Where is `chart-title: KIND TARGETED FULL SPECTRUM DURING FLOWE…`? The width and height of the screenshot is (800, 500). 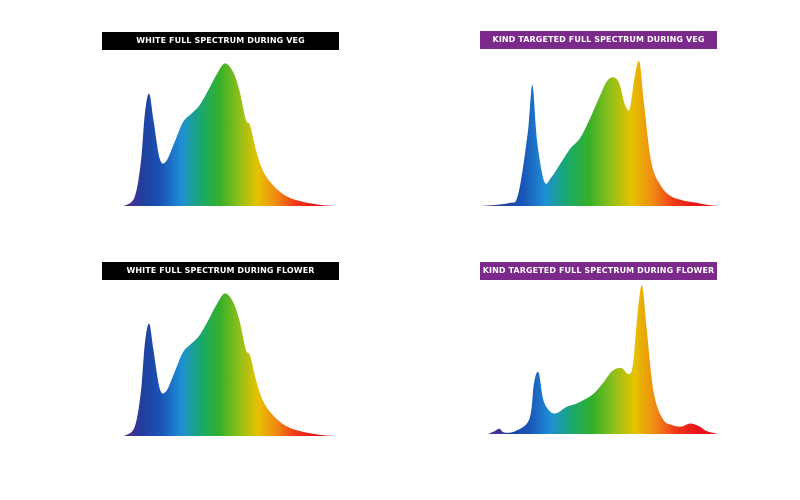
chart-title: KIND TARGETED FULL SPECTRUM DURING FLOWE… is located at coordinates (598, 271).